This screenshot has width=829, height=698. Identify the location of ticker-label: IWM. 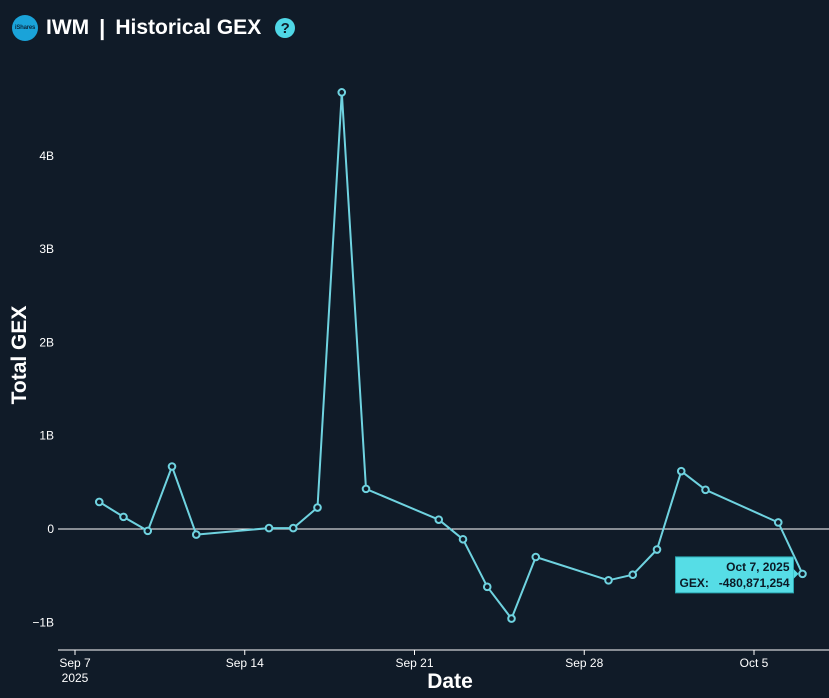
(68, 27).